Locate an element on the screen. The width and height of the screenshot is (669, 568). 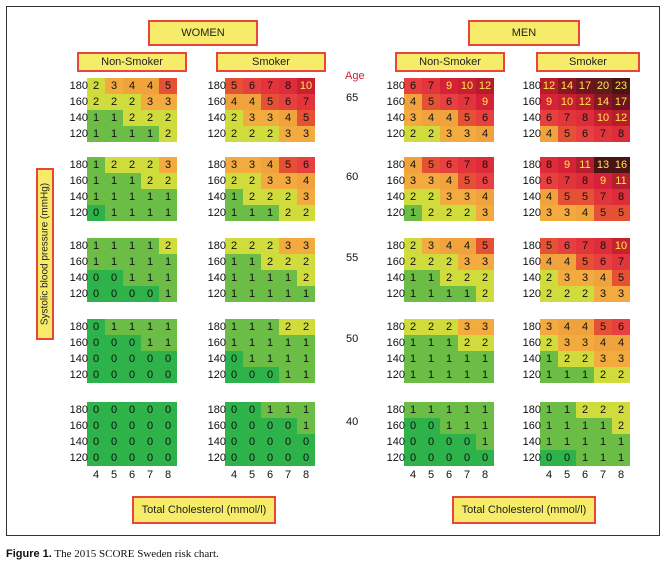
risk-cell: 14 is located at coordinates (603, 102).